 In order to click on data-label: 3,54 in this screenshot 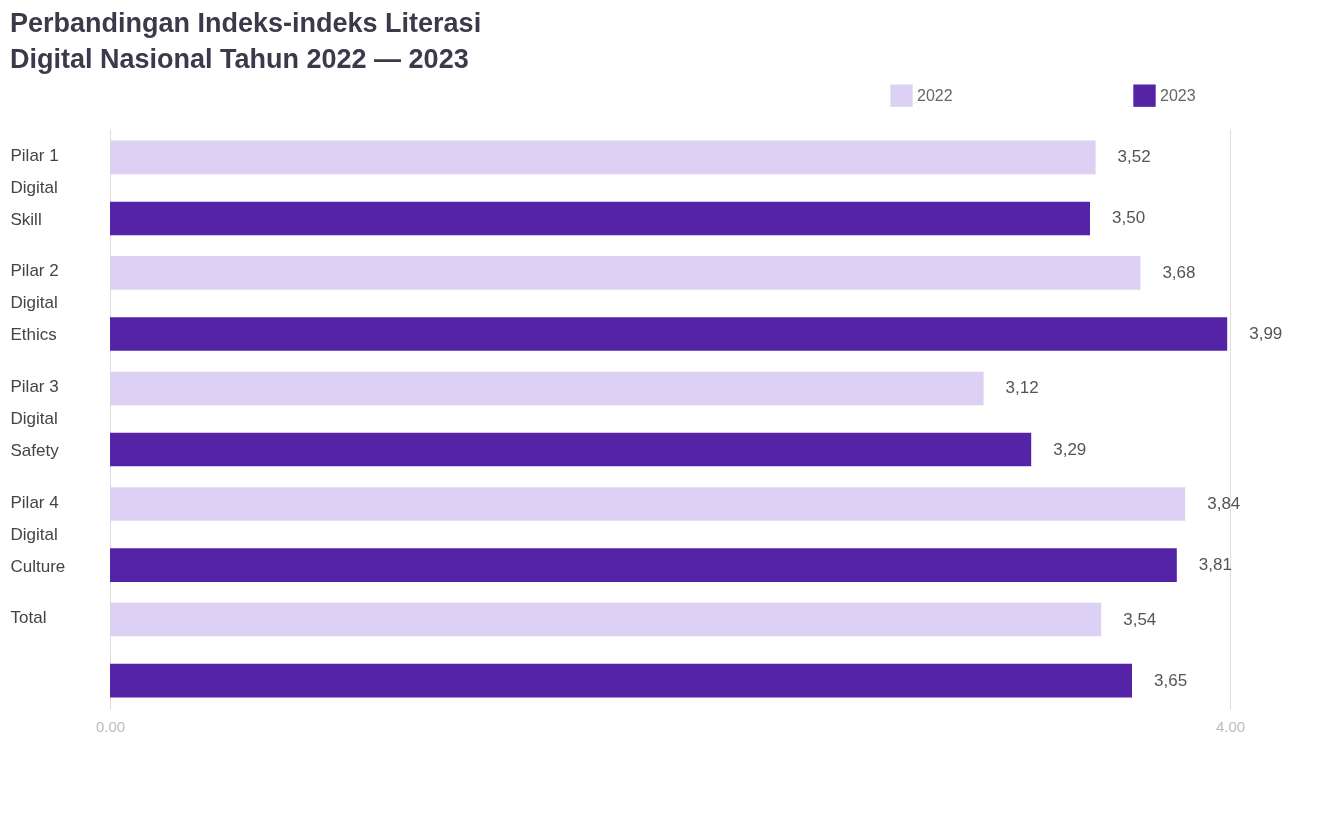, I will do `click(1140, 619)`.